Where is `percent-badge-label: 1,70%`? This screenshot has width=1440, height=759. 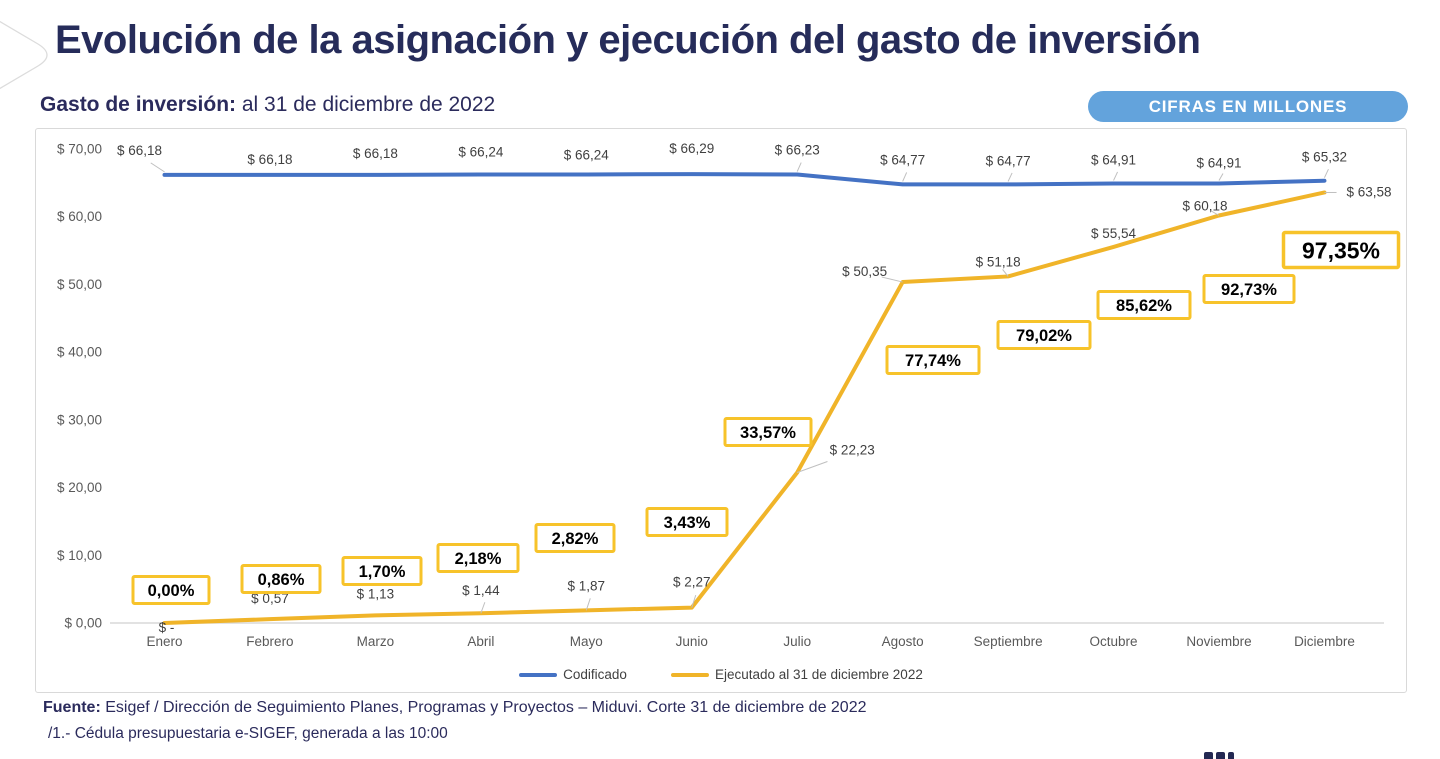
percent-badge-label: 1,70% is located at coordinates (382, 572).